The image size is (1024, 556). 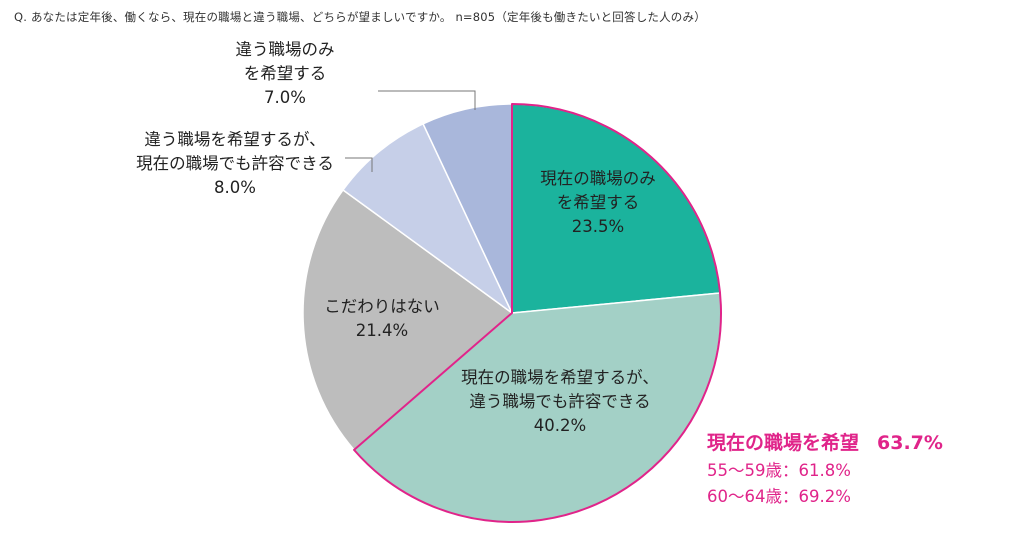 I want to click on highlight-title-label: 現在の職場を希望, so click(x=783, y=443).